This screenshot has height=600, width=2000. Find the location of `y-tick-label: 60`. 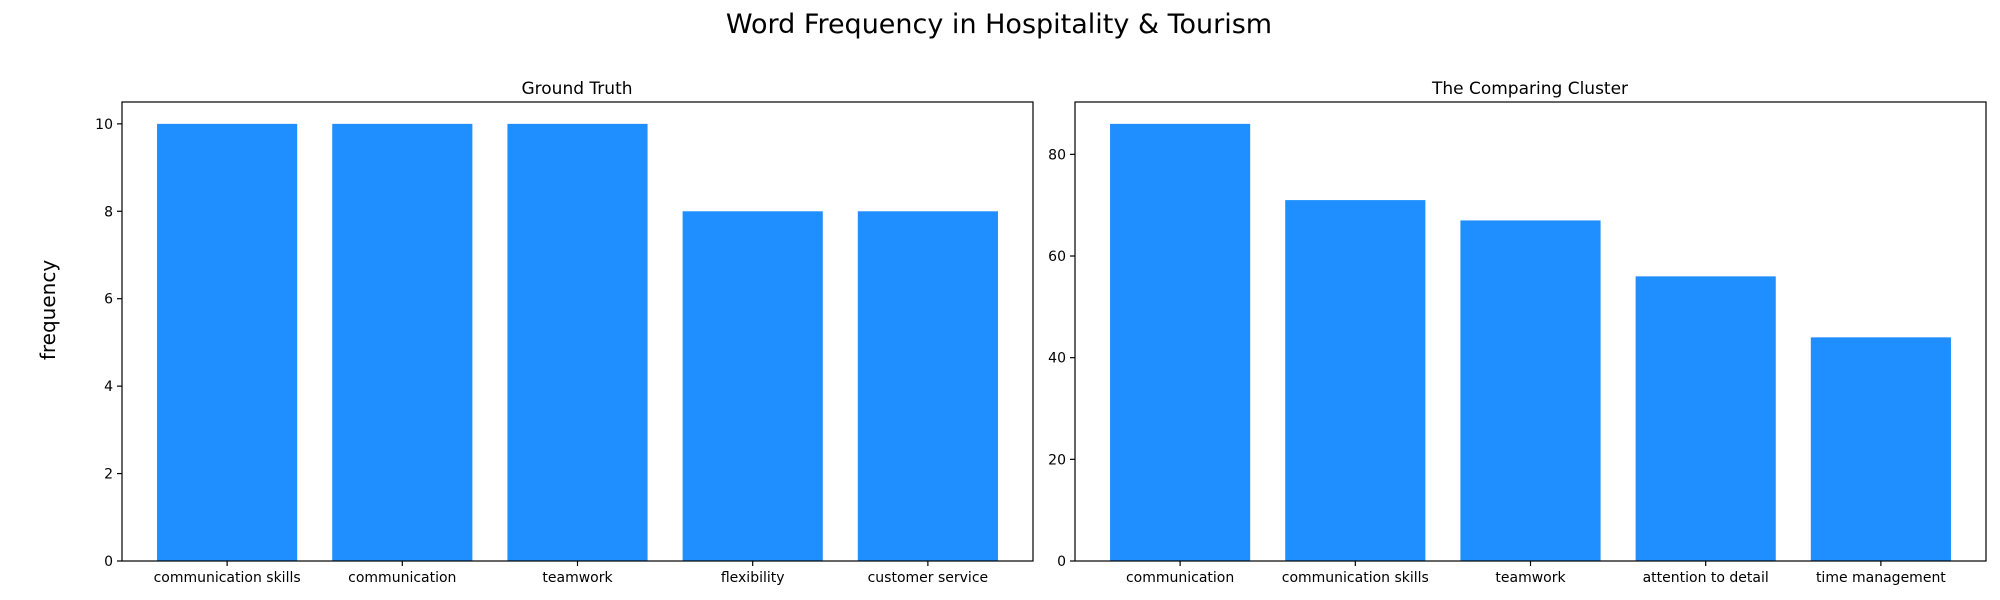

y-tick-label: 60 is located at coordinates (1057, 257).